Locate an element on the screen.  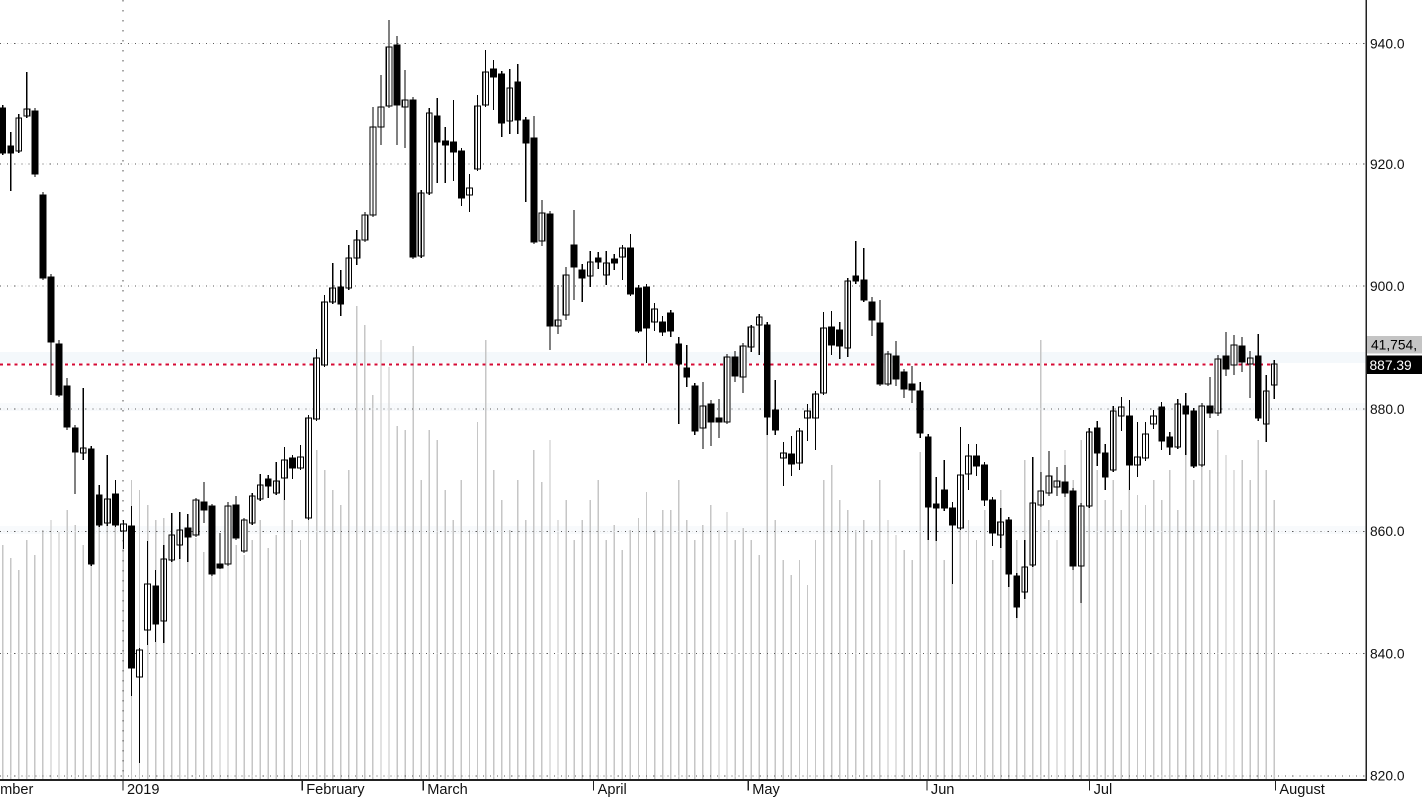
svg-text: February is located at coordinates (335, 790).